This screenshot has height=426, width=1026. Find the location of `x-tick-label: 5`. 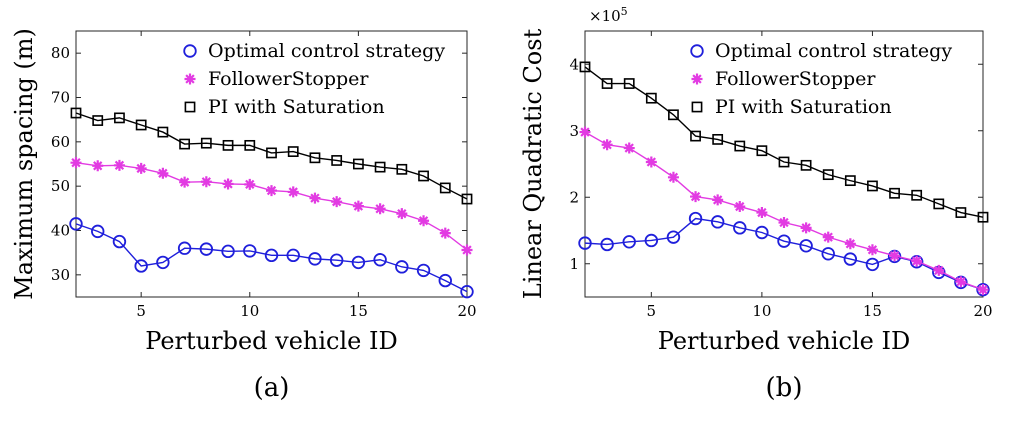

x-tick-label: 5 is located at coordinates (141, 311).